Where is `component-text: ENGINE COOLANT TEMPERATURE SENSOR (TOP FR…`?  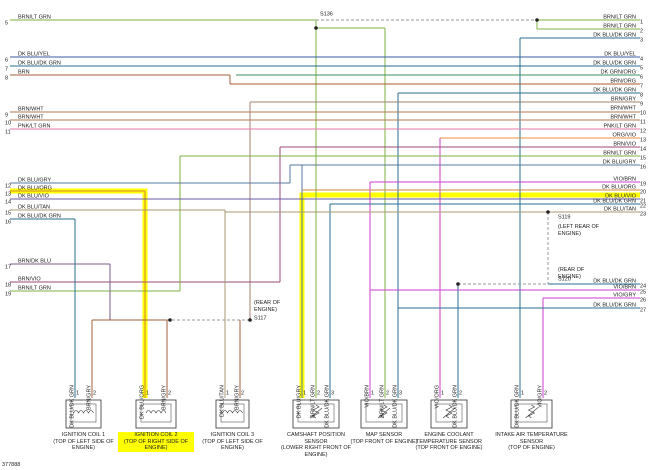
component-text: ENGINE COOLANT TEMPERATURE SENSOR (TOP FR… is located at coordinates (449, 442).